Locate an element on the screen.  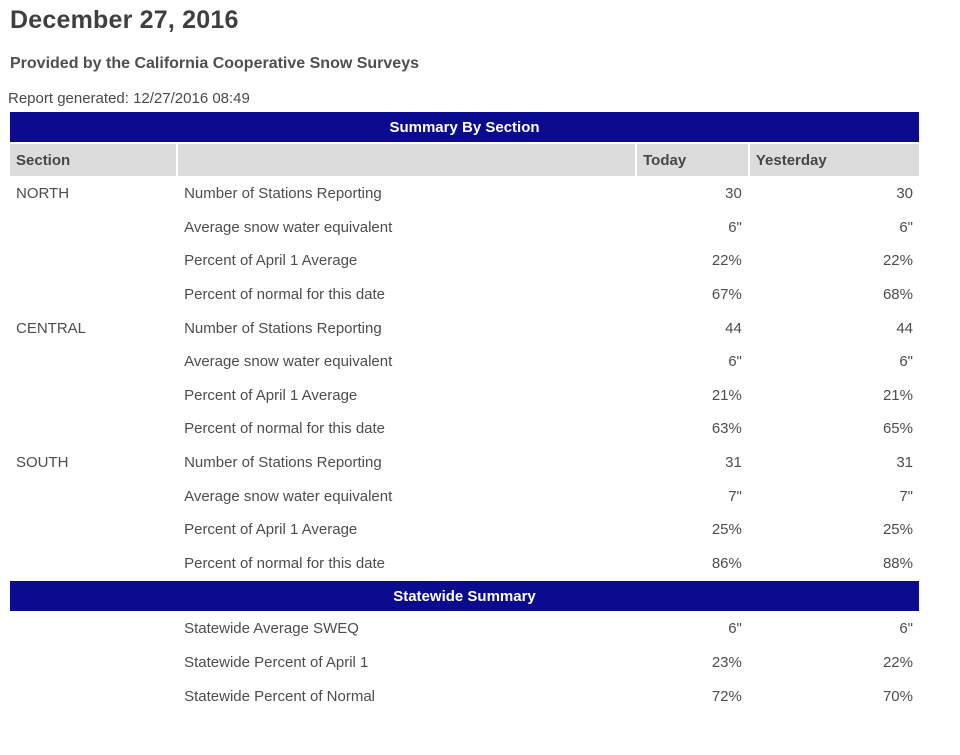
table-row: Statewide Percent of April 1 23% 22% is located at coordinates (464, 662).